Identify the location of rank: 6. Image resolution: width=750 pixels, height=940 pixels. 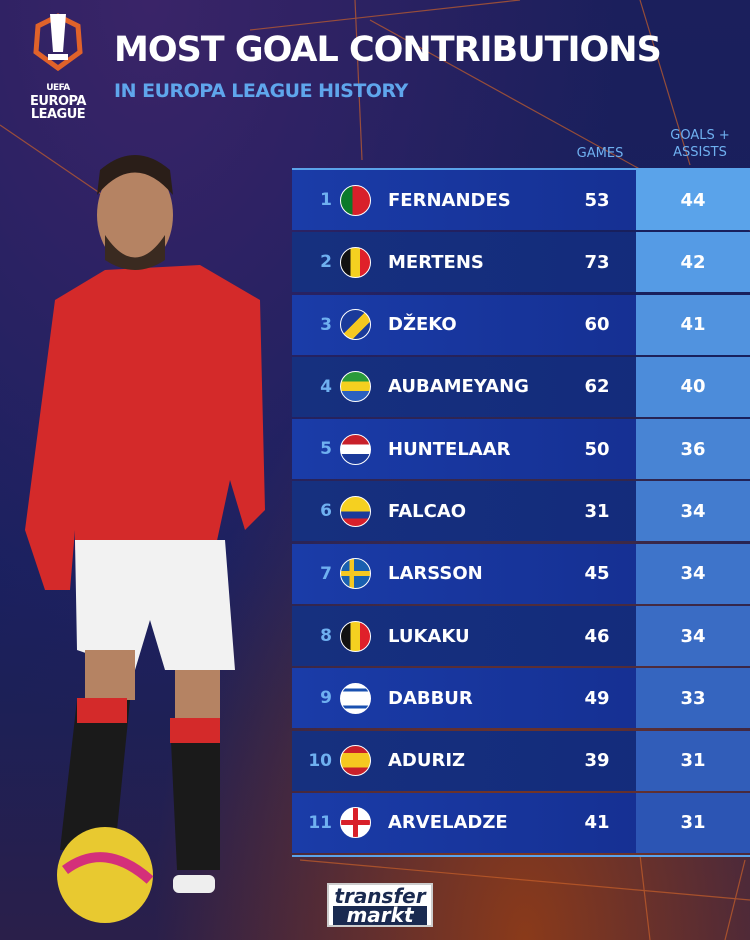
(326, 511).